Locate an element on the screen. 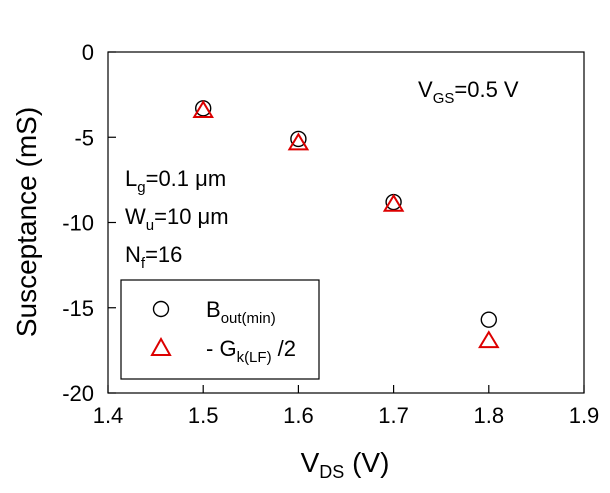 The width and height of the screenshot is (610, 493). legend: Bout(min) - Gk(LF) /2 is located at coordinates (220, 329).